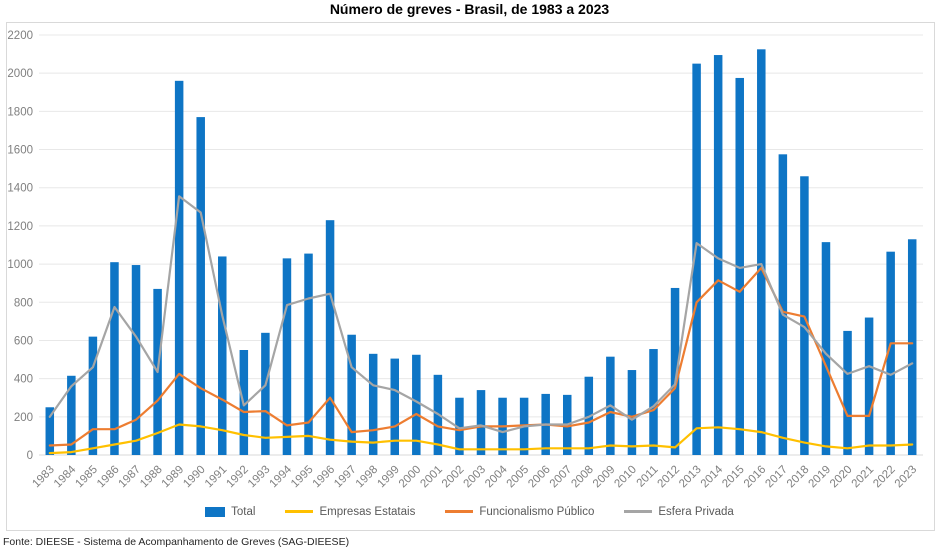 This screenshot has height=556, width=939. Describe the element at coordinates (65, 476) in the screenshot. I see `x-label-1984: 1984` at that location.